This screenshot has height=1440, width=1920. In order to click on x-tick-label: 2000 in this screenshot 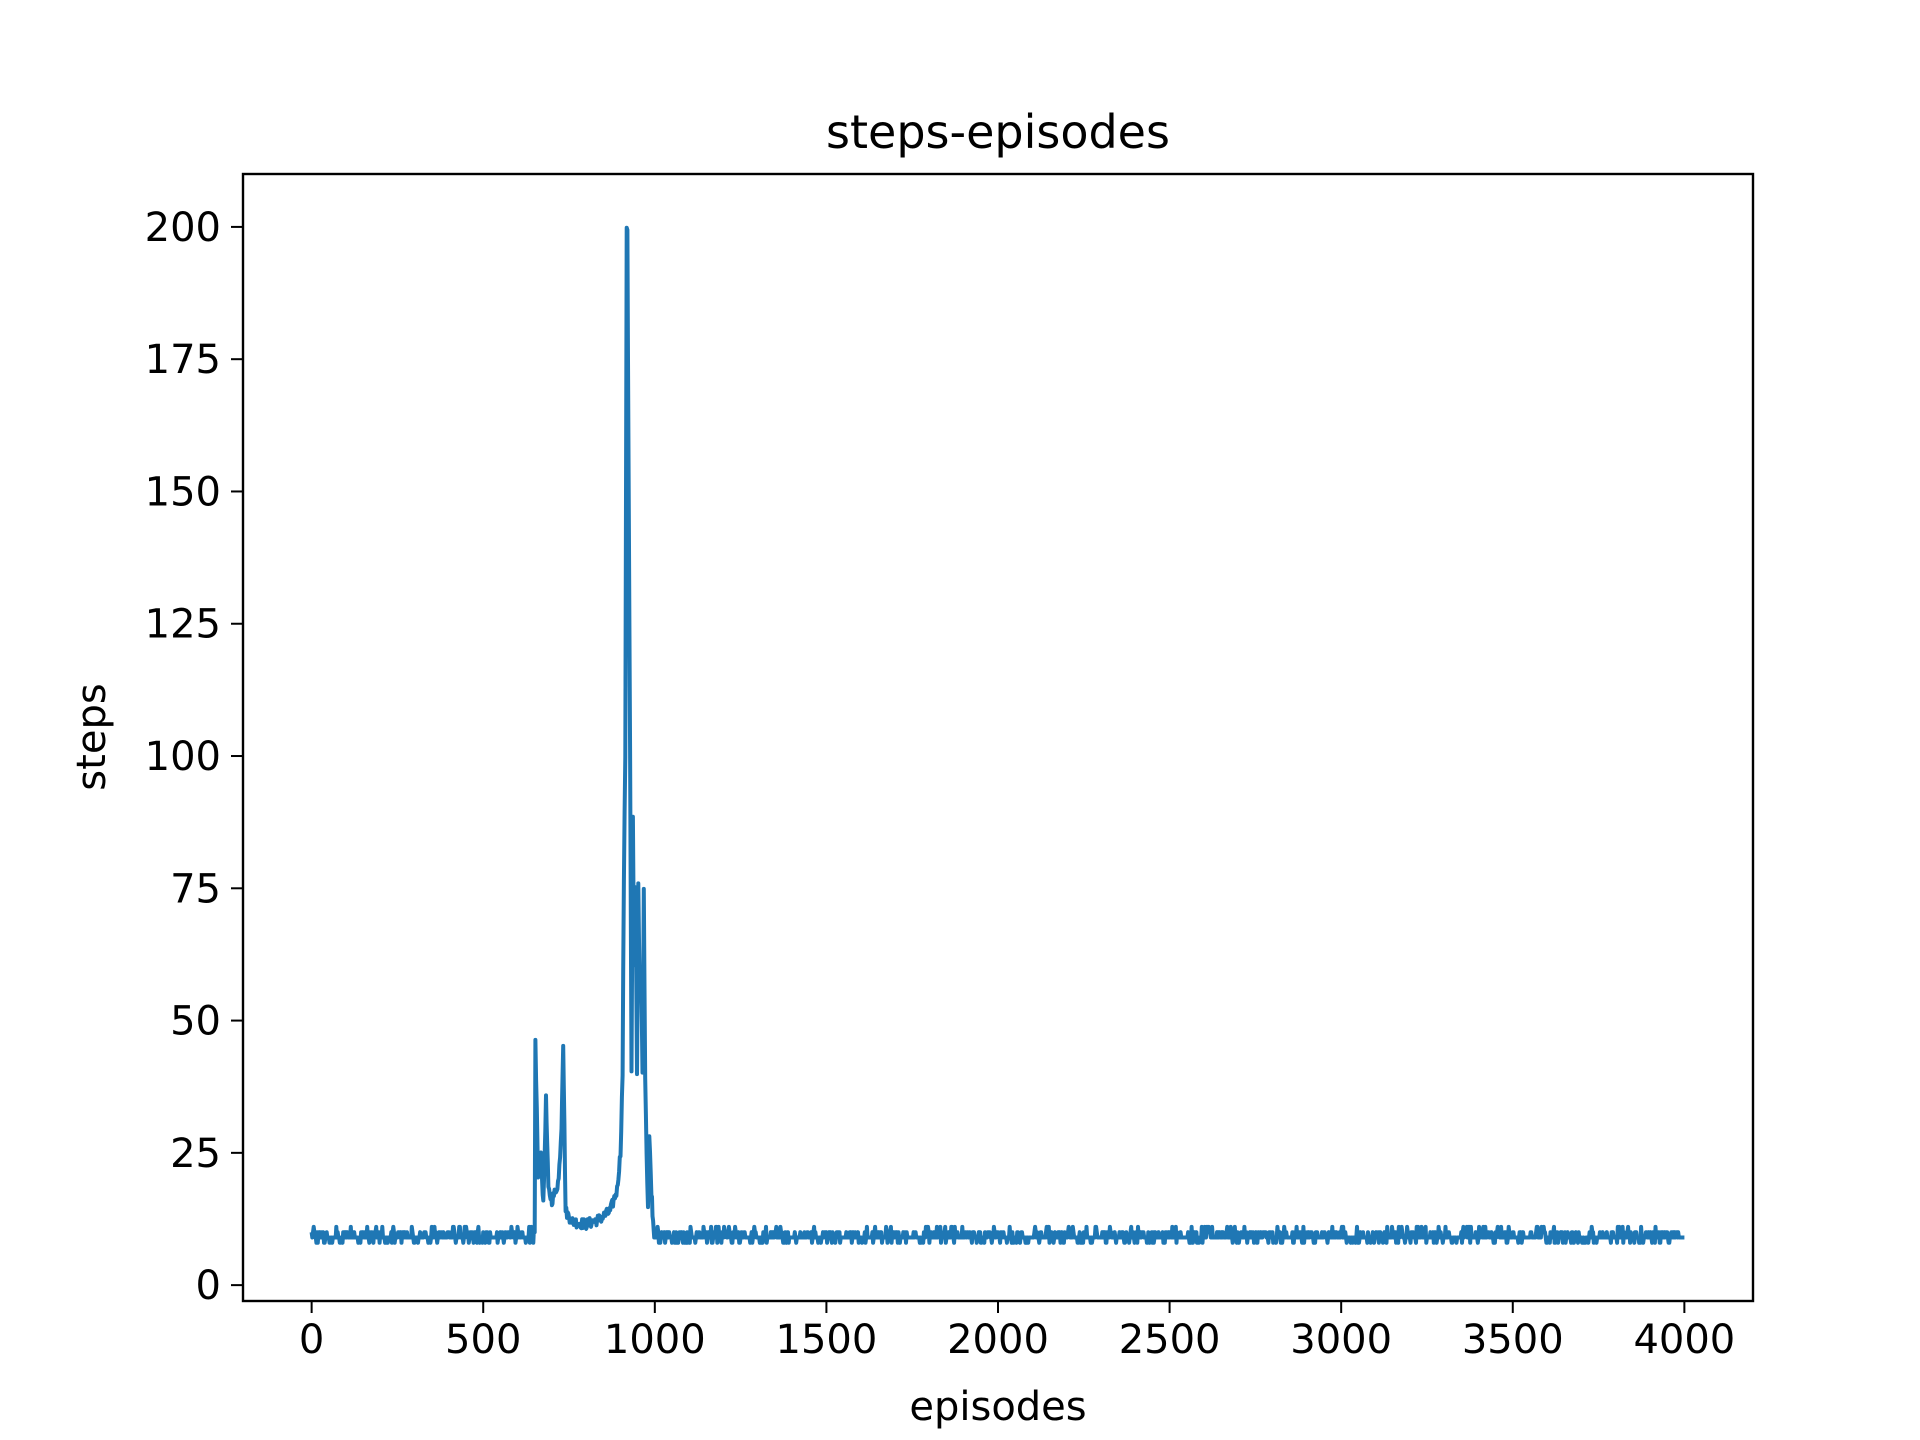, I will do `click(998, 1340)`.